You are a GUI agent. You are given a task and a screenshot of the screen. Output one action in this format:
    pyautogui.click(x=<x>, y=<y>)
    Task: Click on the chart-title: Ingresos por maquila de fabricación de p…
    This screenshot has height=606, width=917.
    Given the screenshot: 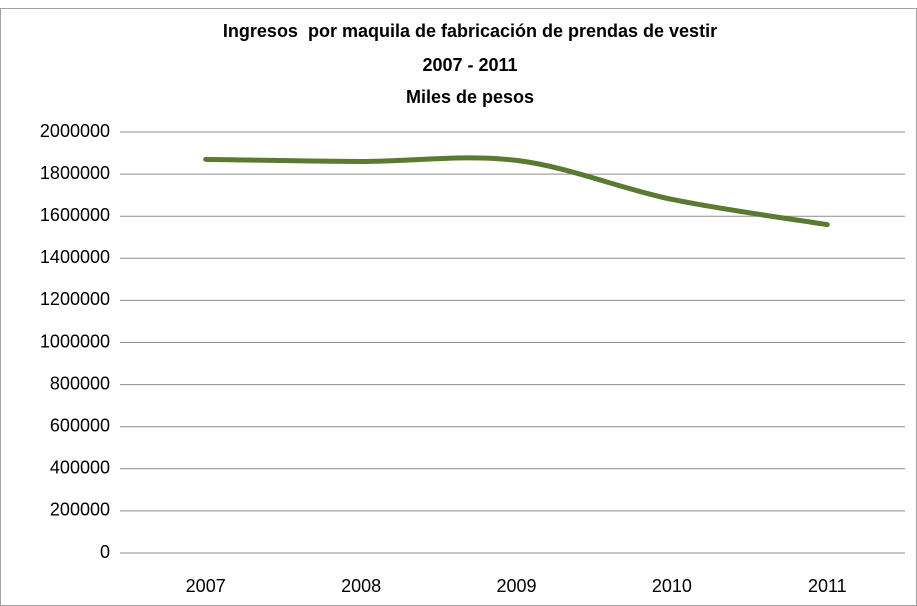 What is the action you would take?
    pyautogui.click(x=470, y=31)
    